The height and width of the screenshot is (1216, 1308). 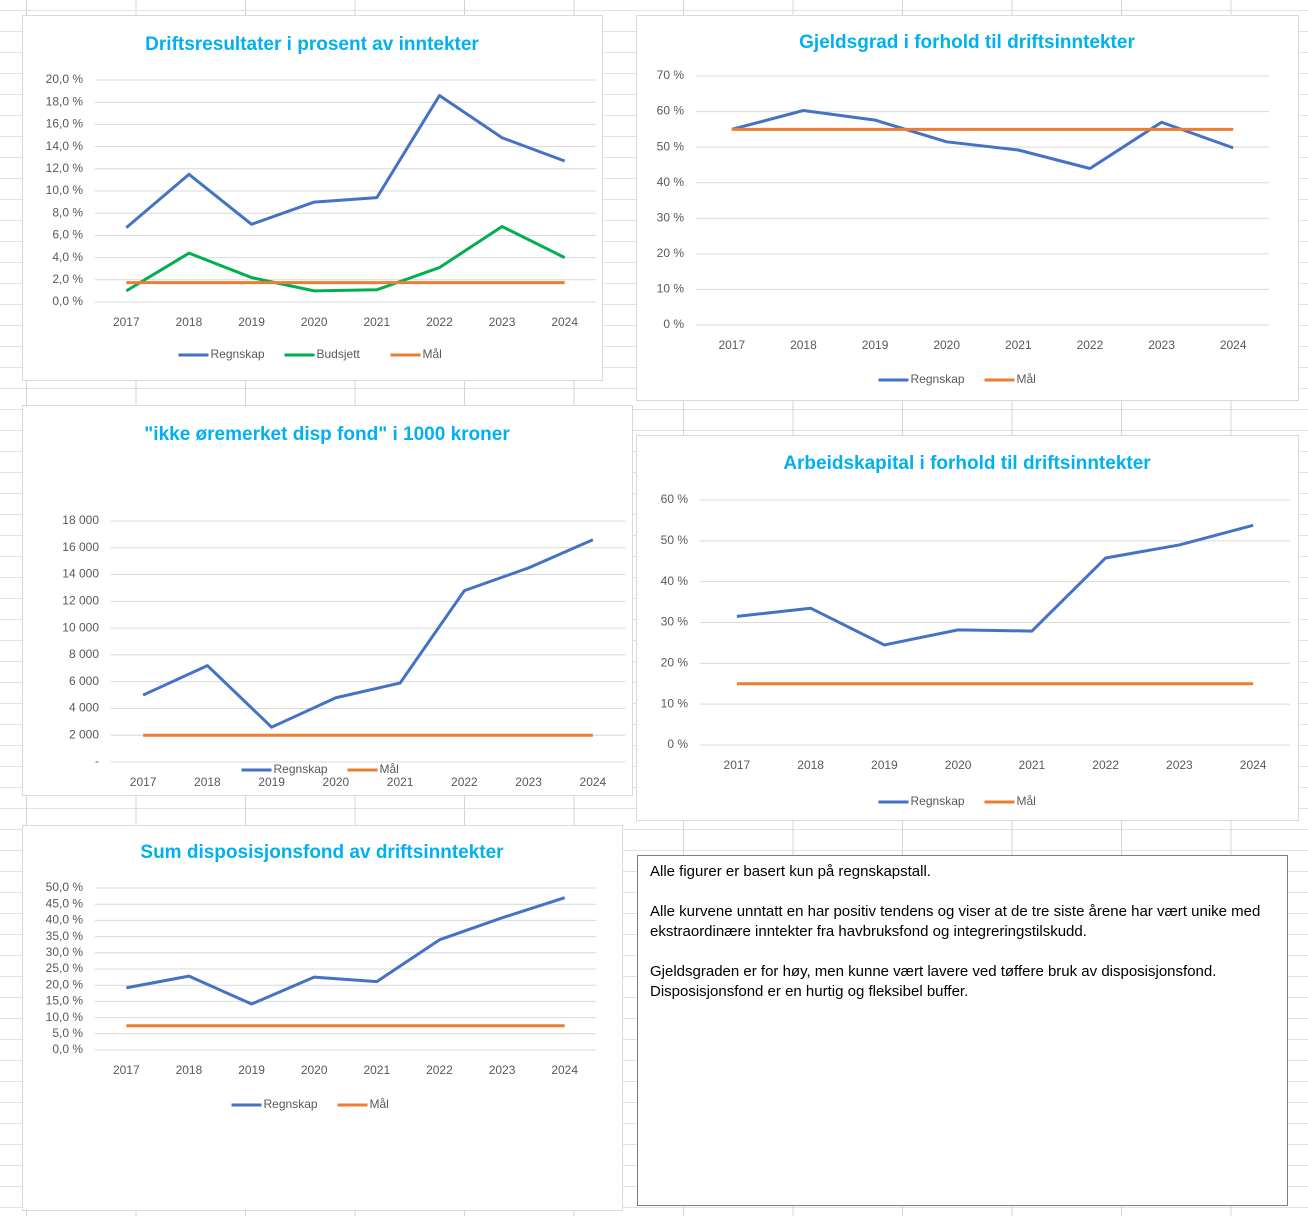 What do you see at coordinates (967, 42) in the screenshot?
I see `chart-title: Gjeldsgrad i forhold til driftsinntekter` at bounding box center [967, 42].